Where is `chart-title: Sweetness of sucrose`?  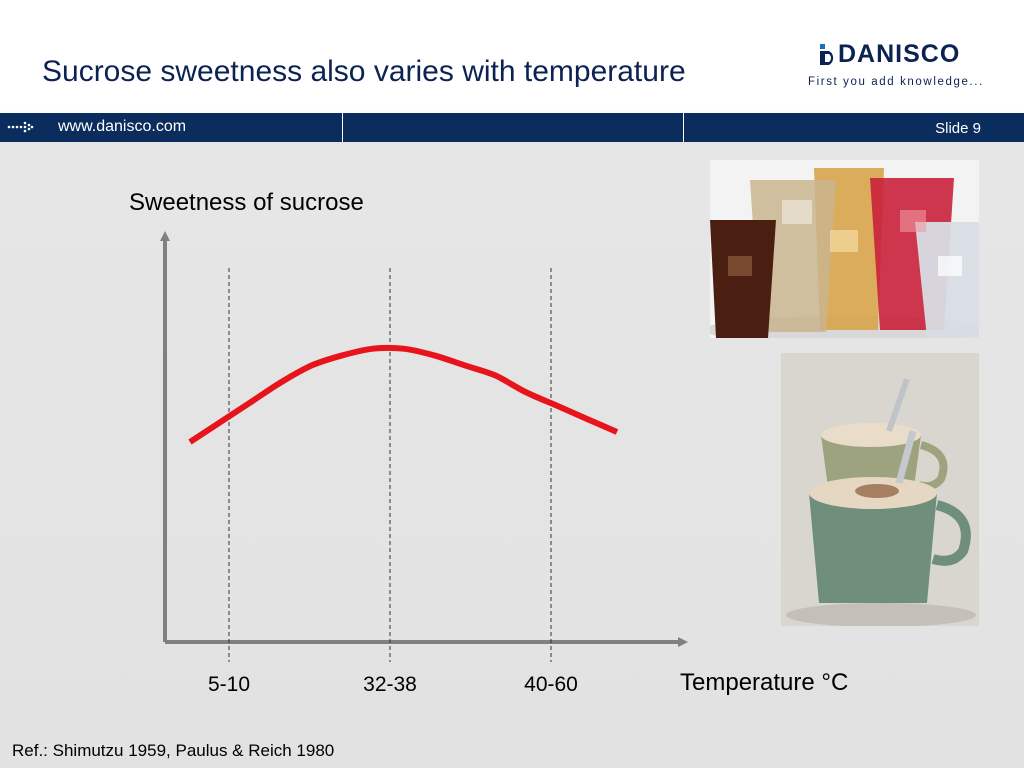
chart-title: Sweetness of sucrose is located at coordinates (246, 202).